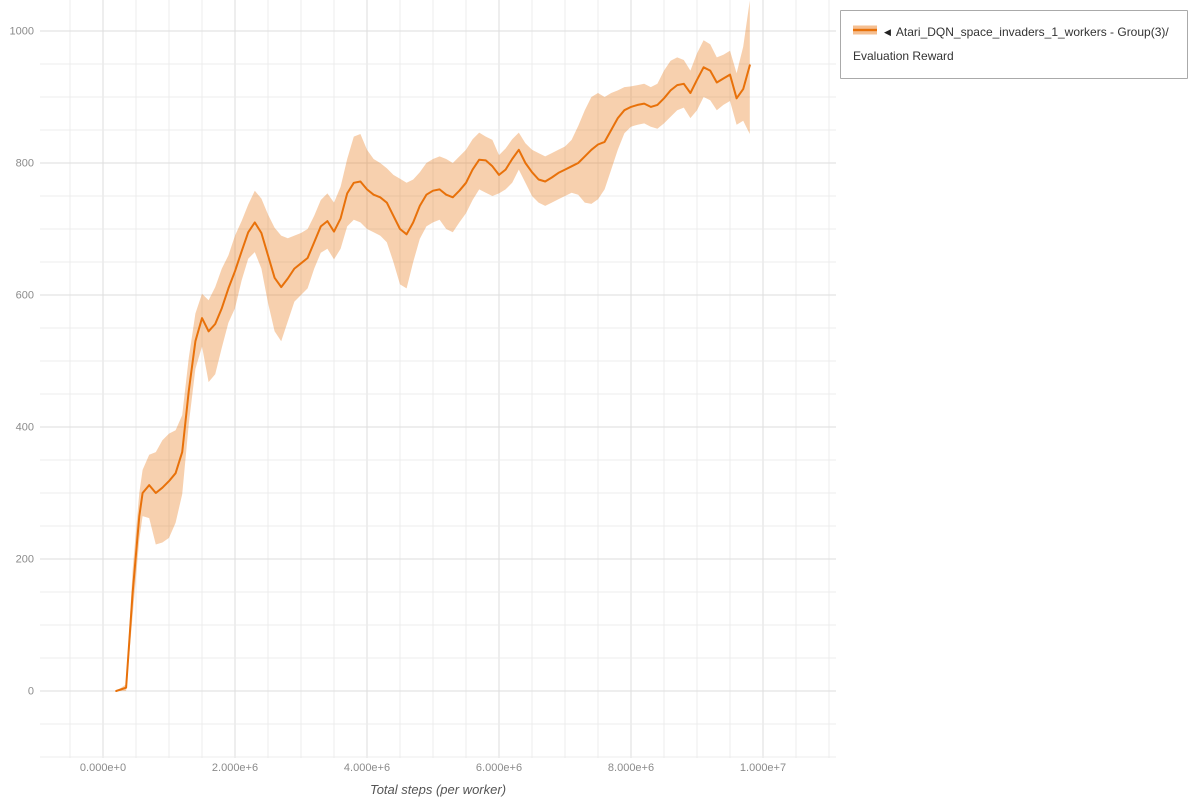  I want to click on y-axis-tick-label: 600, so click(25, 296).